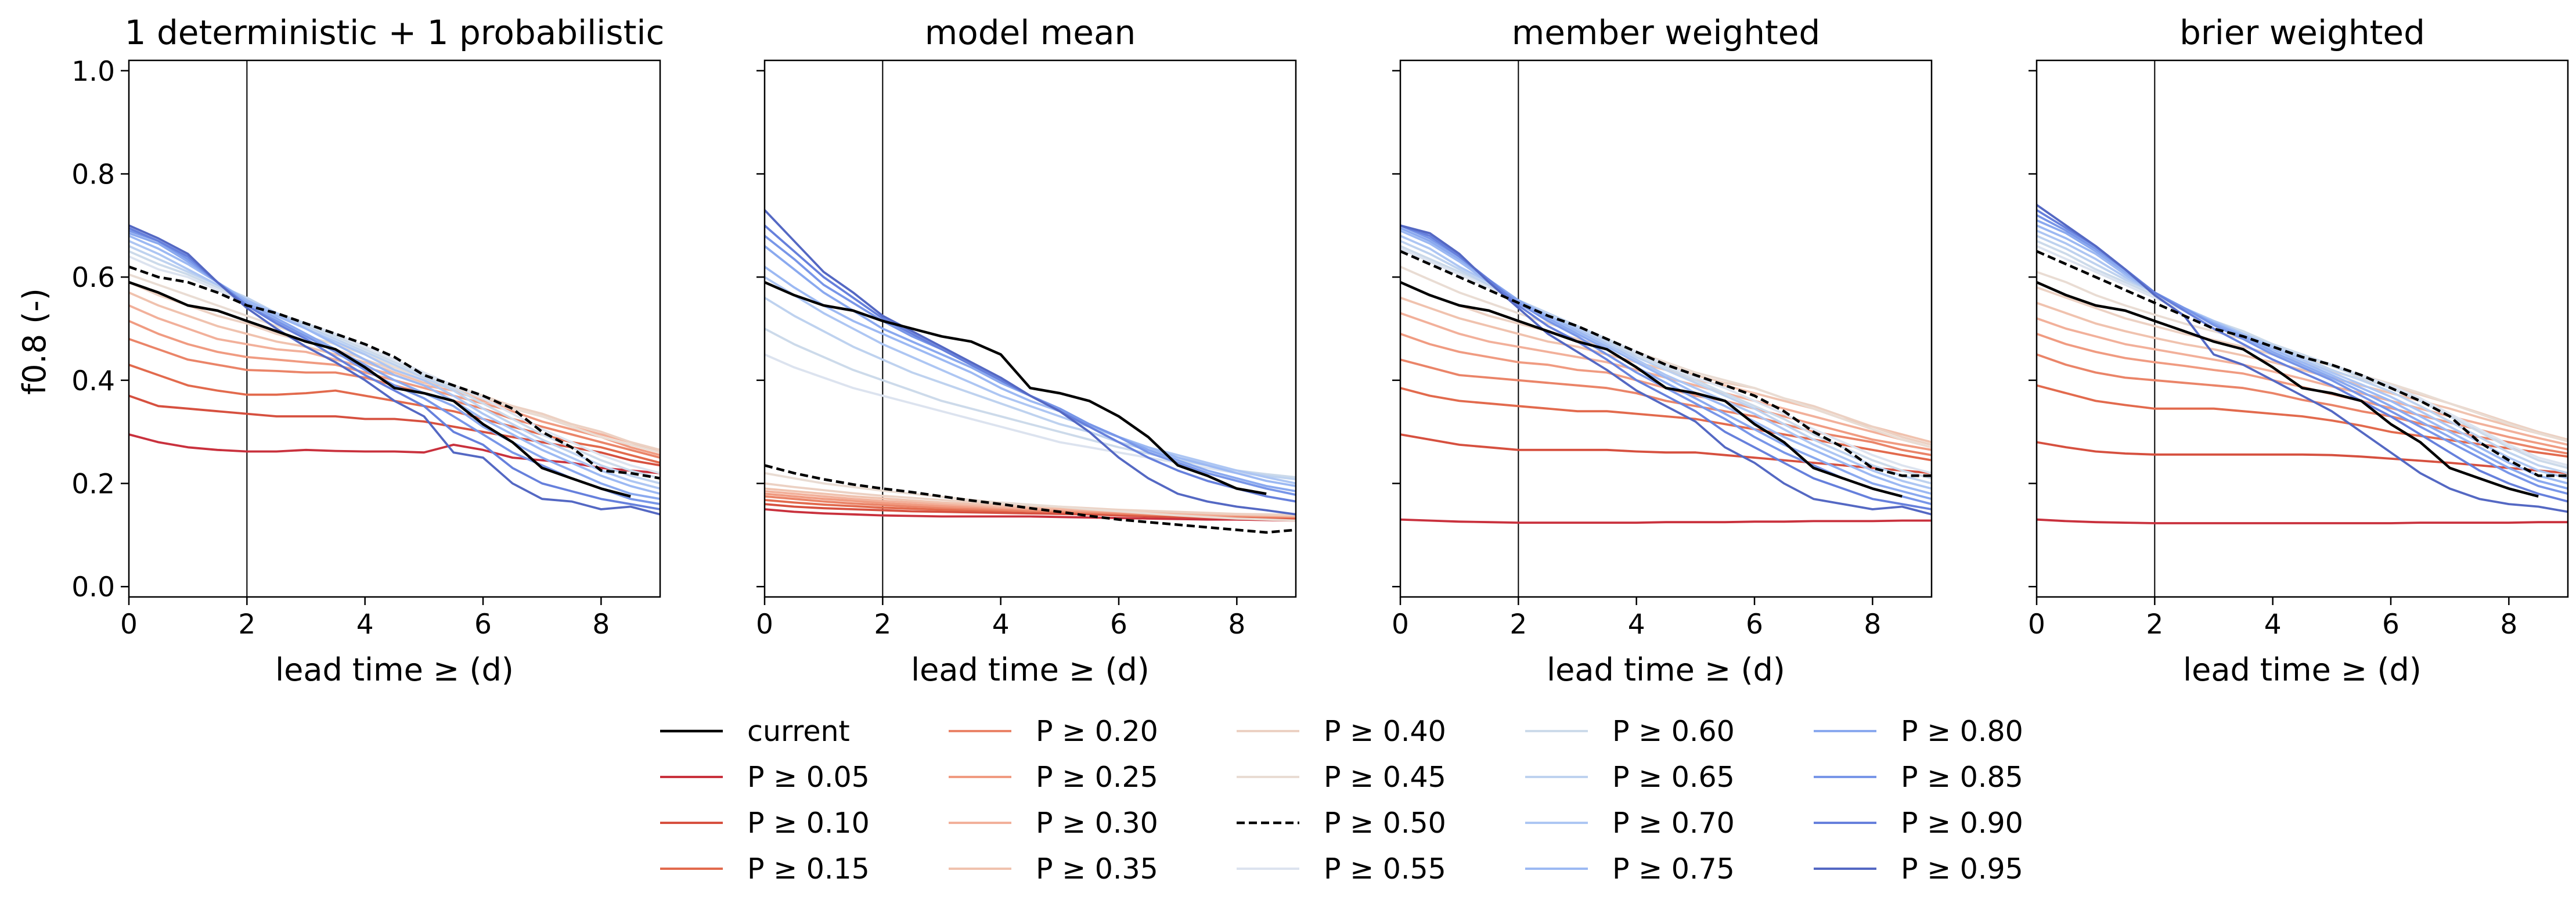 Image resolution: width=2576 pixels, height=914 pixels. I want to click on legend-item: P ≥ 0.25, so click(1053, 777).